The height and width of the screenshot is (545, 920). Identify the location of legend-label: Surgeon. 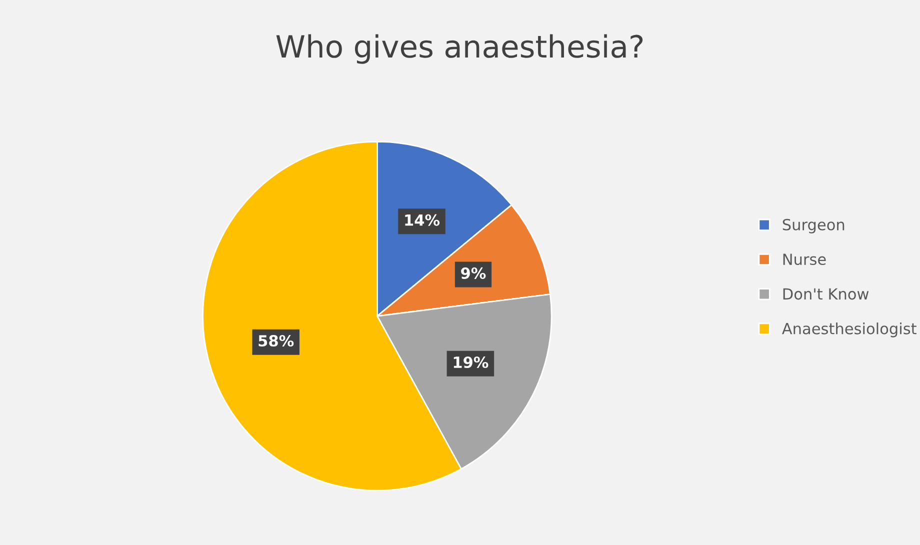
(813, 226).